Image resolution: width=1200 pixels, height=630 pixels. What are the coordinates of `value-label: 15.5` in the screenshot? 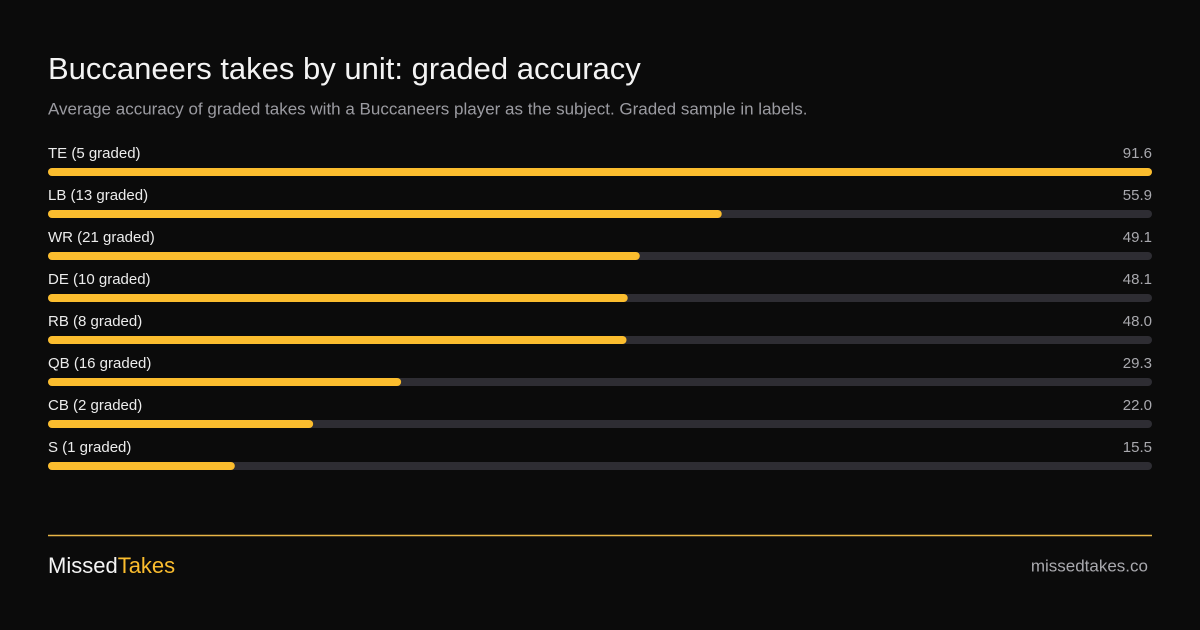 It's located at (1137, 447).